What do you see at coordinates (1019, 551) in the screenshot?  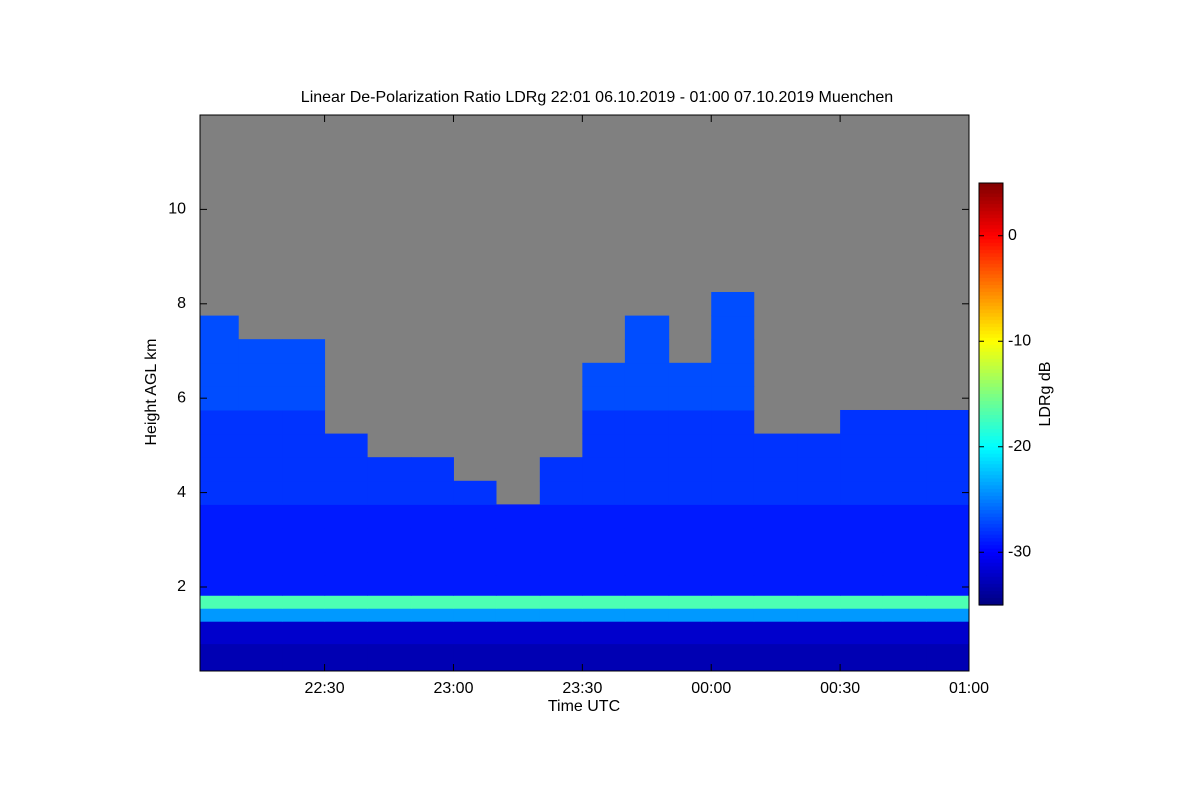 I see `colorbar-tick-label: -30` at bounding box center [1019, 551].